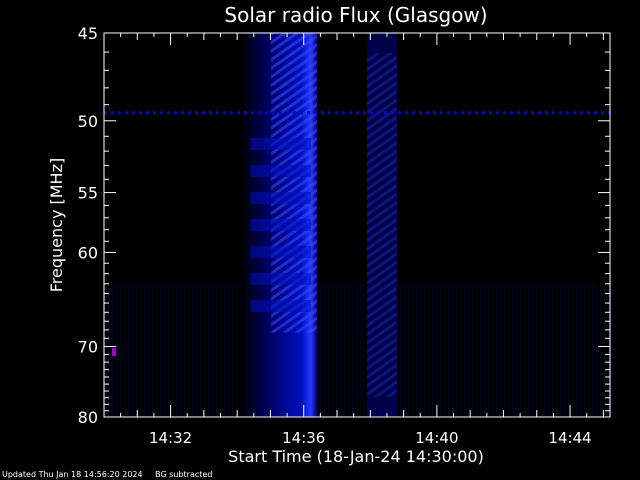 Image resolution: width=640 pixels, height=480 pixels. What do you see at coordinates (88, 346) in the screenshot?
I see `y-tick-label: 70` at bounding box center [88, 346].